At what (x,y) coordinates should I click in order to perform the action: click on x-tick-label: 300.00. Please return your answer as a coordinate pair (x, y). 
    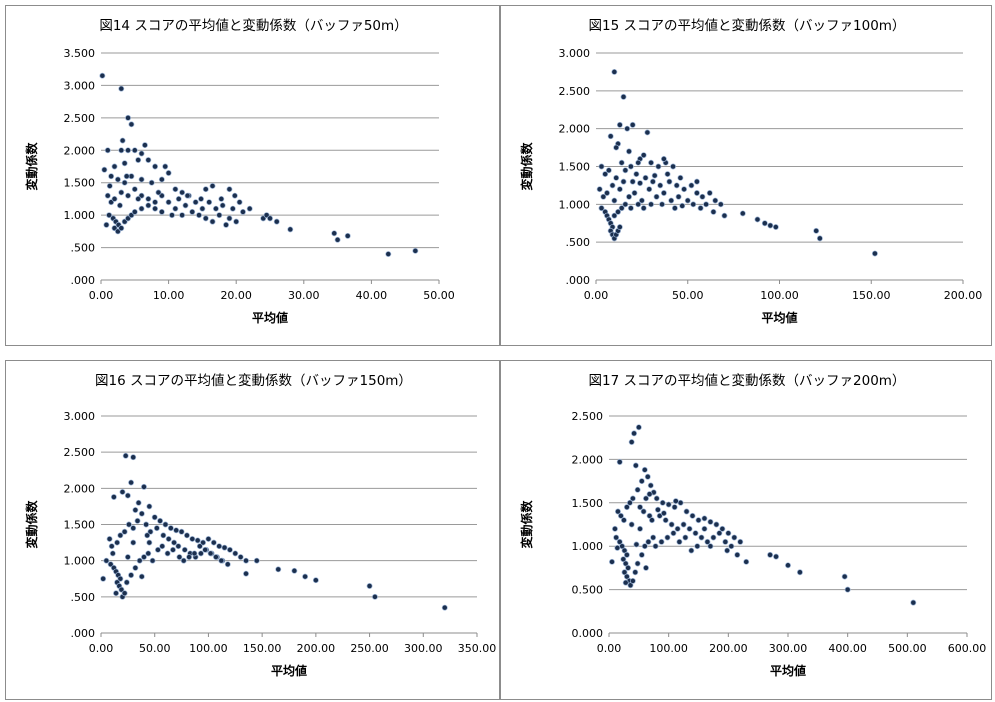
    Looking at the image, I should click on (423, 648).